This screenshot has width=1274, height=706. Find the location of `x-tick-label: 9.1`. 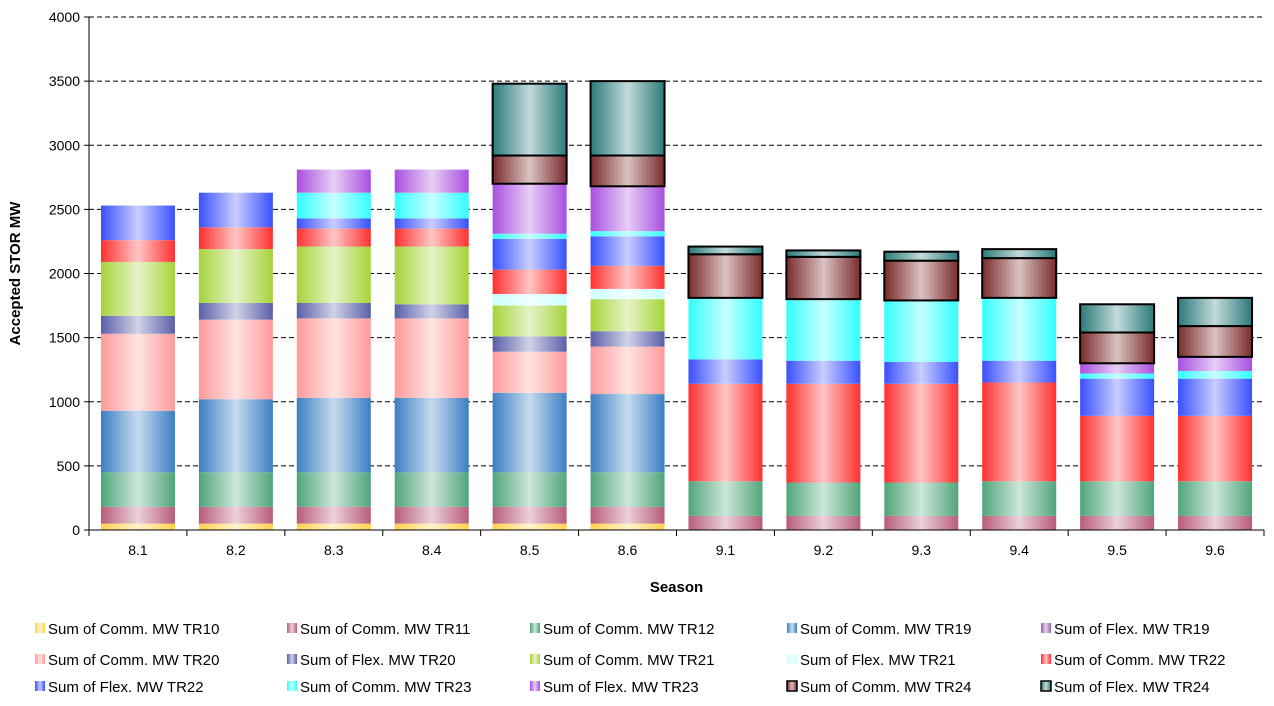

x-tick-label: 9.1 is located at coordinates (726, 550).